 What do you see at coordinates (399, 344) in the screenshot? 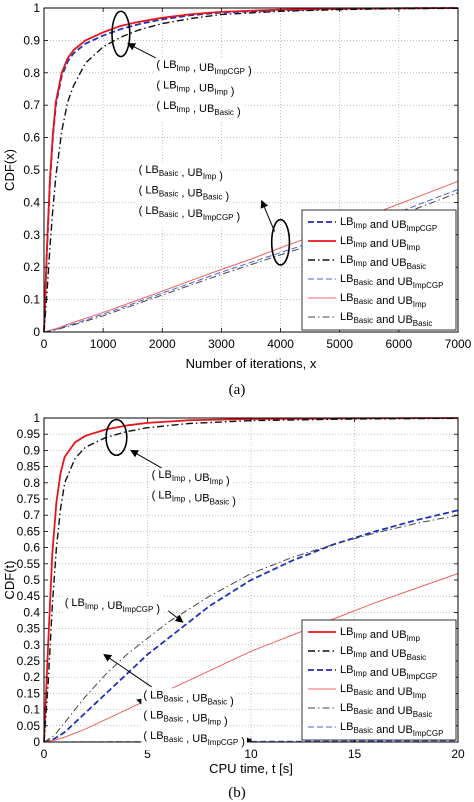
I see `x-tick-label: 6000` at bounding box center [399, 344].